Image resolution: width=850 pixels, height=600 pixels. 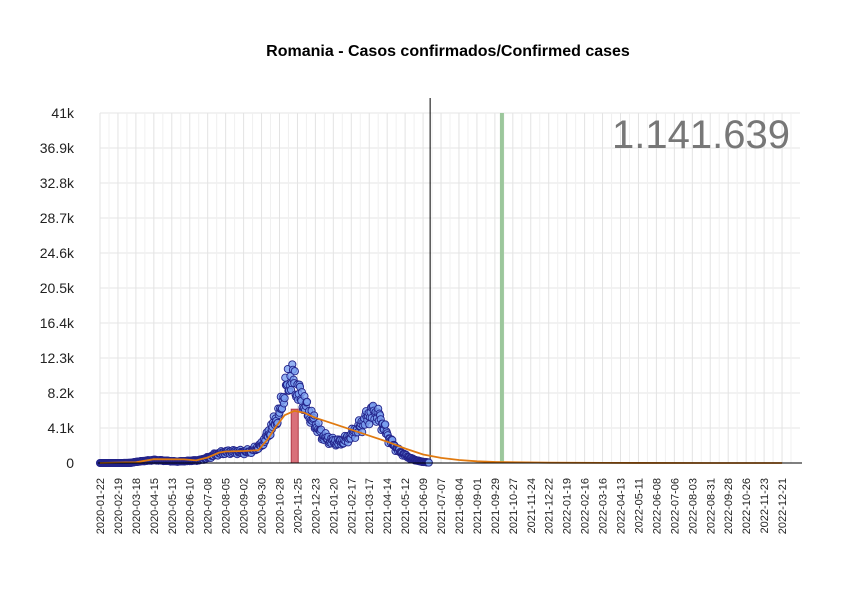 What do you see at coordinates (57, 148) in the screenshot?
I see `y-tick-label: 36.9k` at bounding box center [57, 148].